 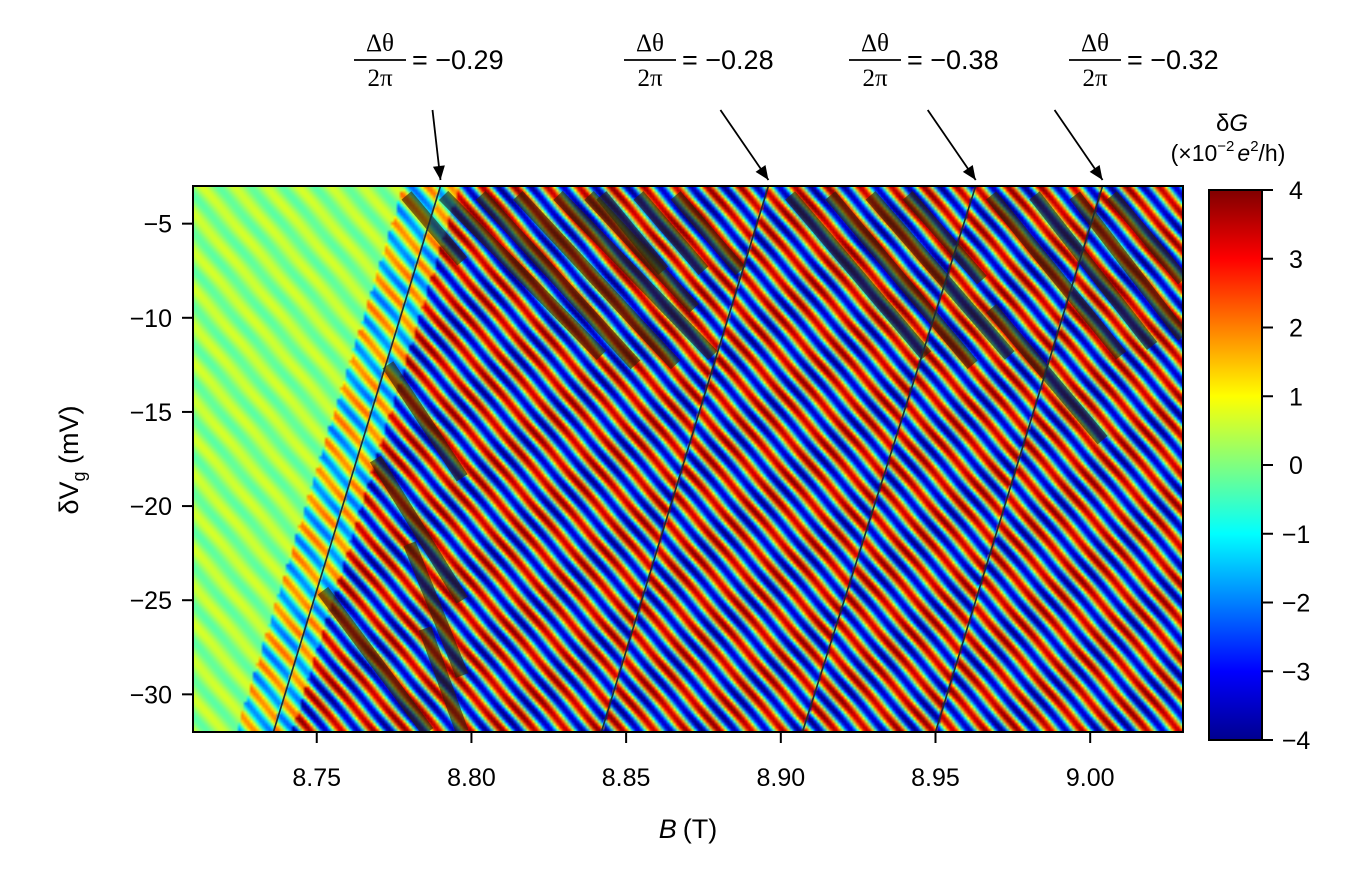 I want to click on colorbar-tick-label: −4, so click(x=1296, y=741).